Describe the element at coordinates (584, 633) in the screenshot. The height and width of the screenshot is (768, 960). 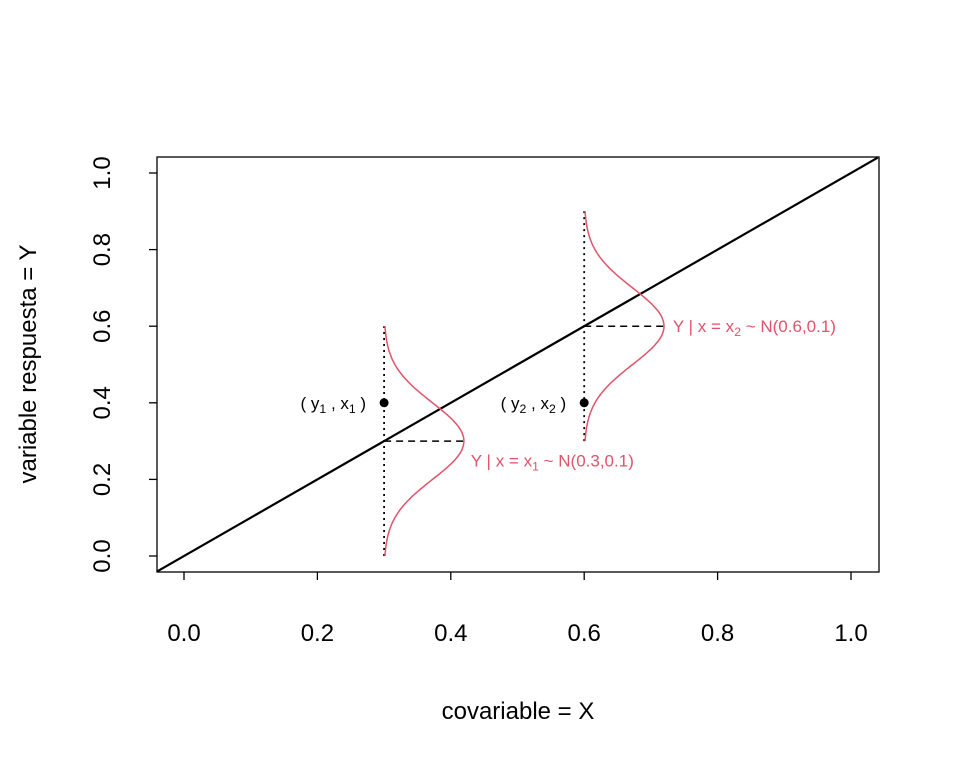
I see `x-tick-label: 0.6` at that location.